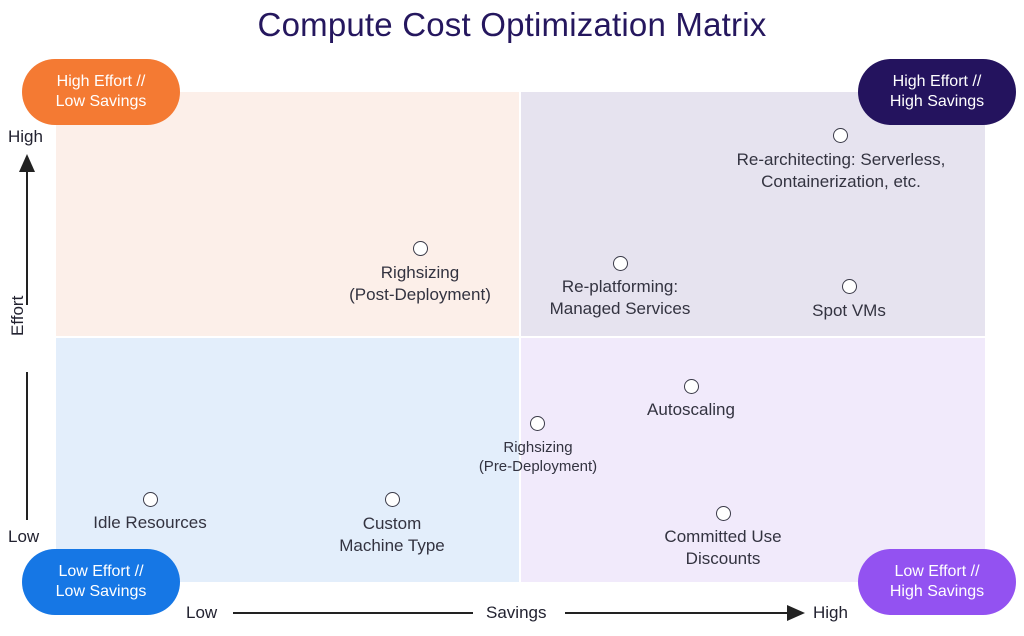 This screenshot has height=636, width=1024. Describe the element at coordinates (840, 135) in the screenshot. I see `point-marker-rearchitecting` at that location.